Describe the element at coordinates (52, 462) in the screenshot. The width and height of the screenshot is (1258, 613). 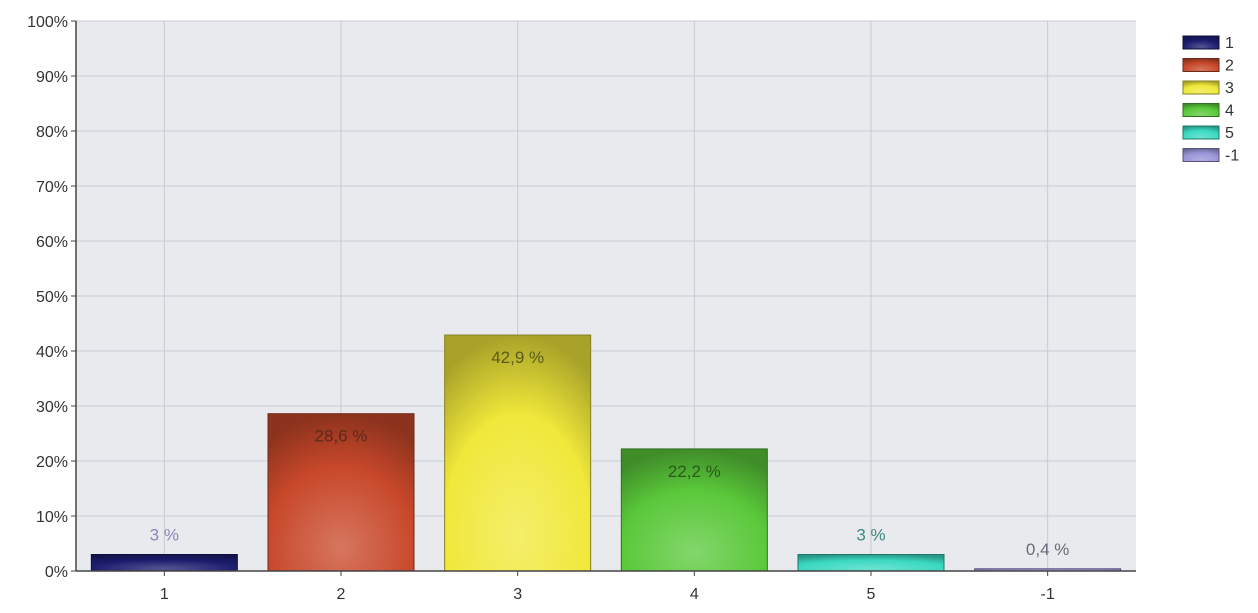
I see `y-tick-label: 20%` at that location.